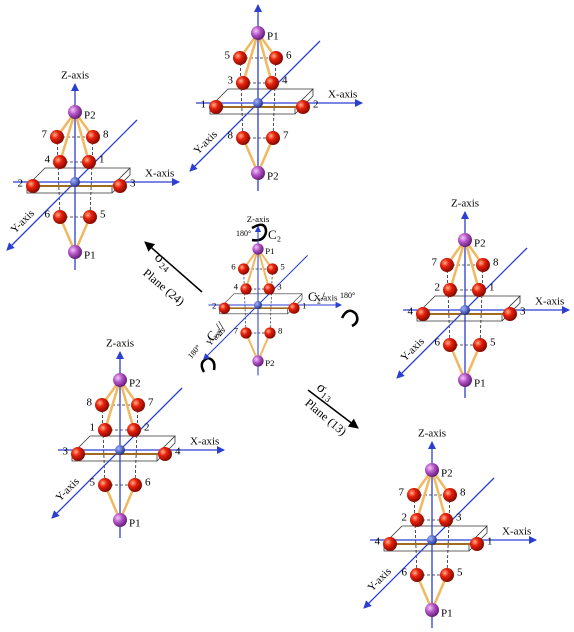 Image resolution: width=574 pixels, height=632 pixels. What do you see at coordinates (276, 95) in the screenshot?
I see `molecule: Z-axis X-axis Y-axis 5 6 3 4 1 2 8 7 P1 P2` at bounding box center [276, 95].